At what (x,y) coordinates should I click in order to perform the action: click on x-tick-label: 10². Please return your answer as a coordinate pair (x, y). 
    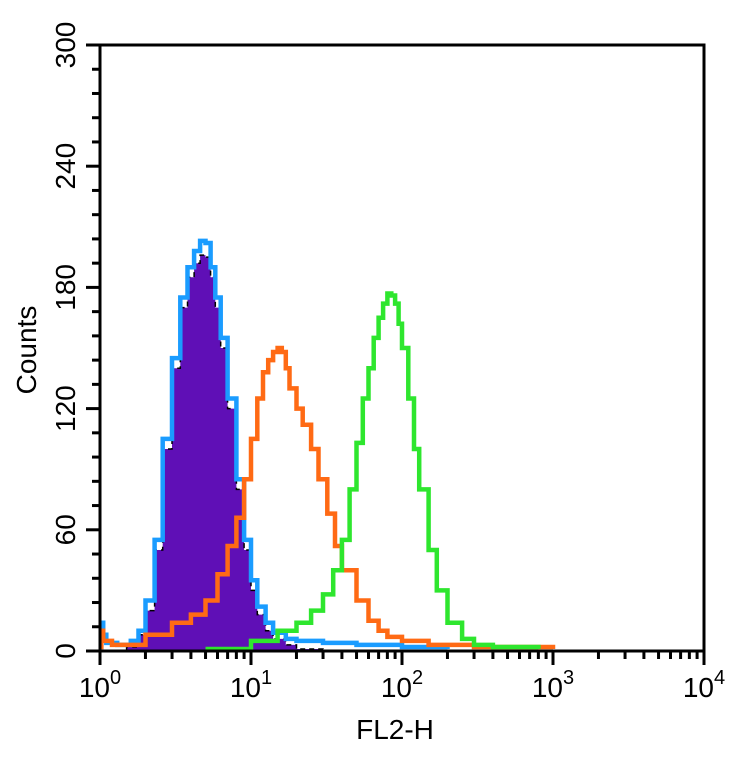
    Looking at the image, I should click on (402, 685).